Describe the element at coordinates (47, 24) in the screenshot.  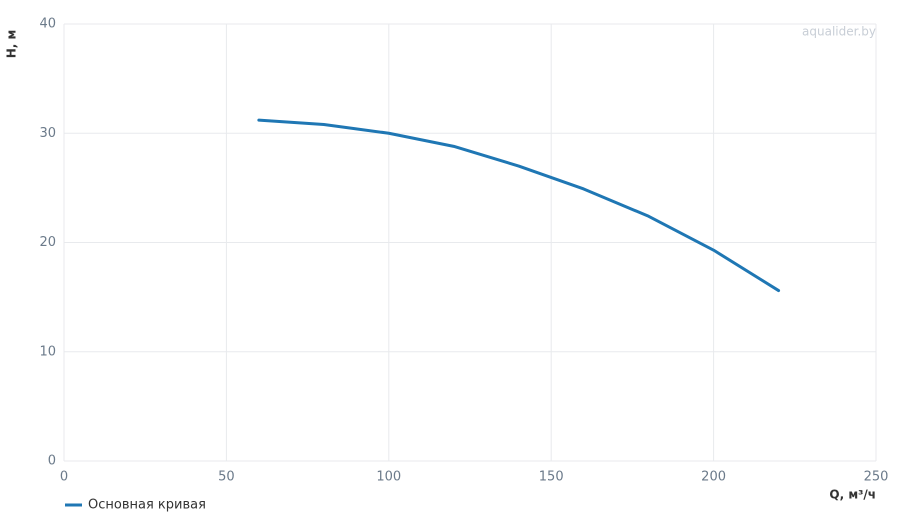
I see `y-tick-label: 40` at that location.